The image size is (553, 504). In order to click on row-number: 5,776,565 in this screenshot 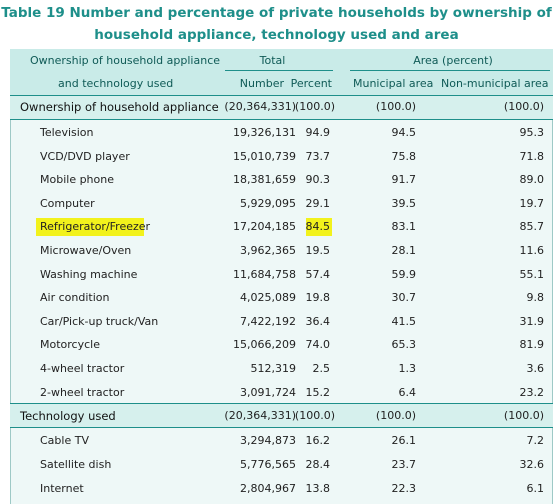, I will do `click(268, 464)`.